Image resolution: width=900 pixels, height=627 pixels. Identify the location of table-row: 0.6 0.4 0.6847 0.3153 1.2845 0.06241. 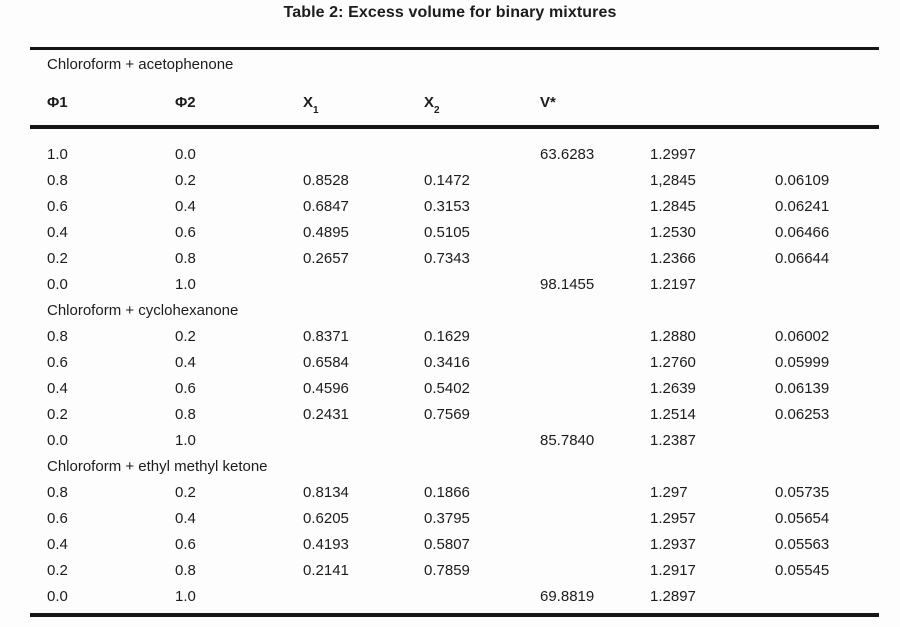
(454, 207).